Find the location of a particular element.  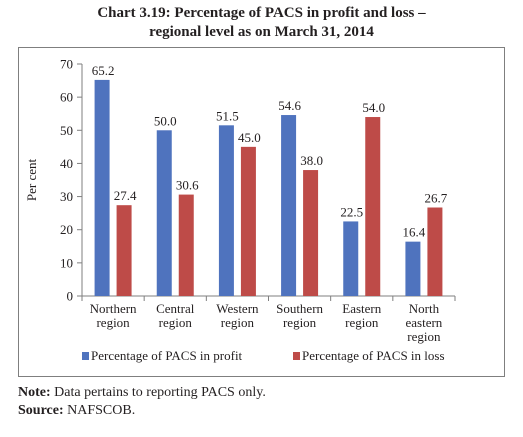

x-tick-label: North is located at coordinates (424, 308).